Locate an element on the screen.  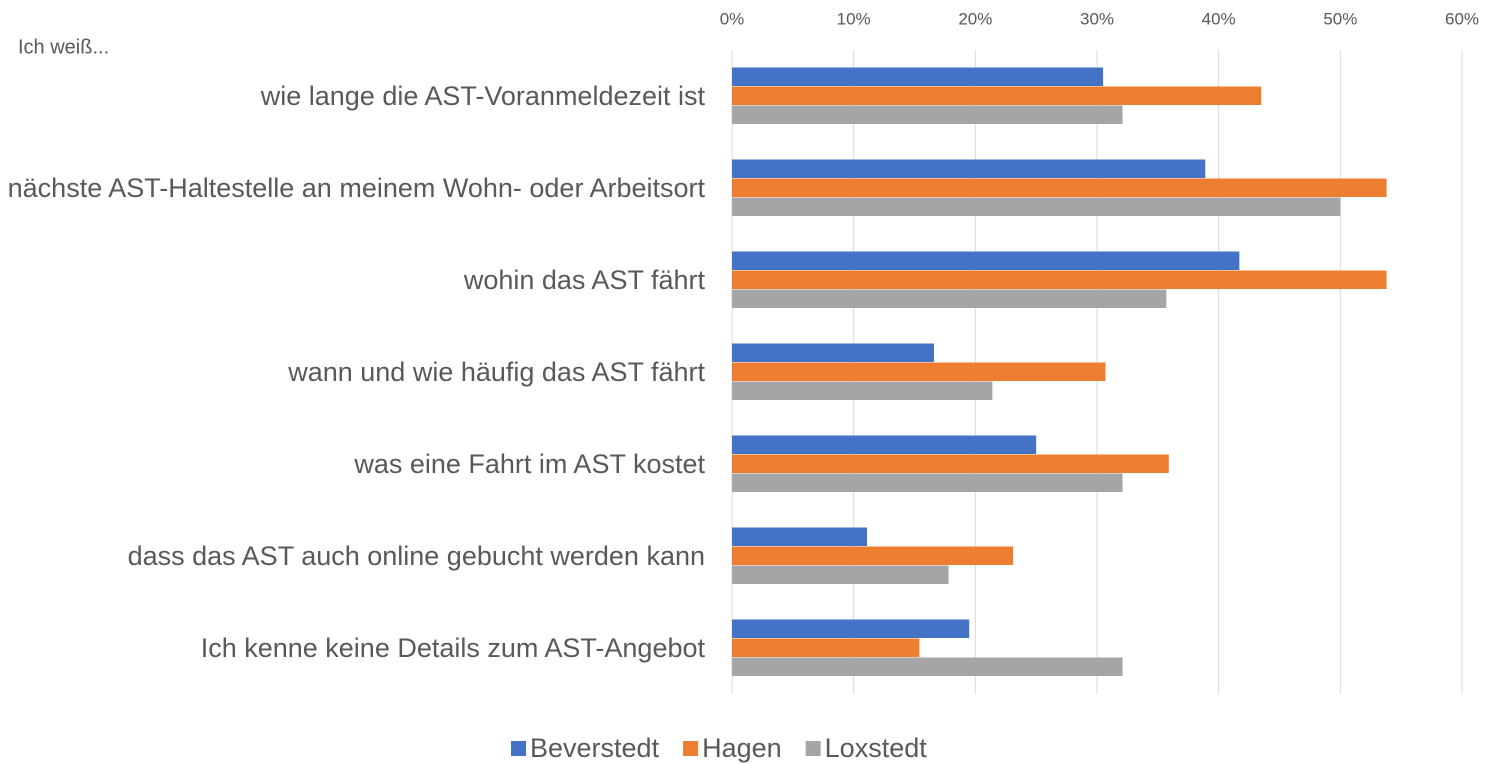
x-tick-label: 10% is located at coordinates (854, 18).